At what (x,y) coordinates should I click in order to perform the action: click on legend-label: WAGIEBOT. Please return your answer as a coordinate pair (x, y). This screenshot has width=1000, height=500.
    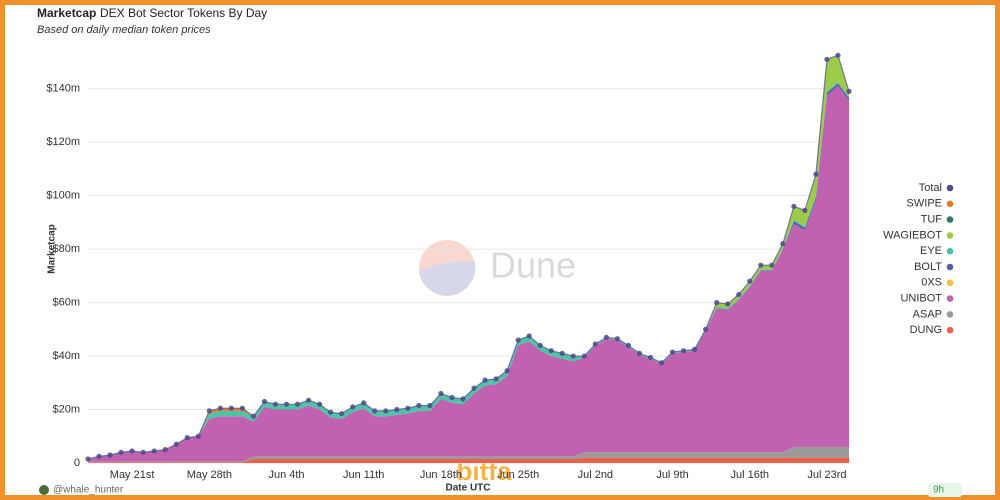
    Looking at the image, I should click on (912, 235).